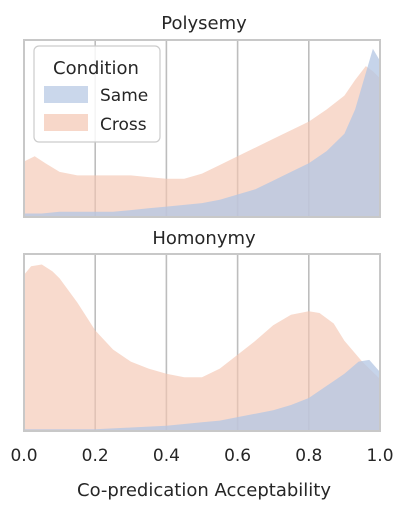 The image size is (407, 509). I want to click on x-tick-label: 0.4, so click(166, 456).